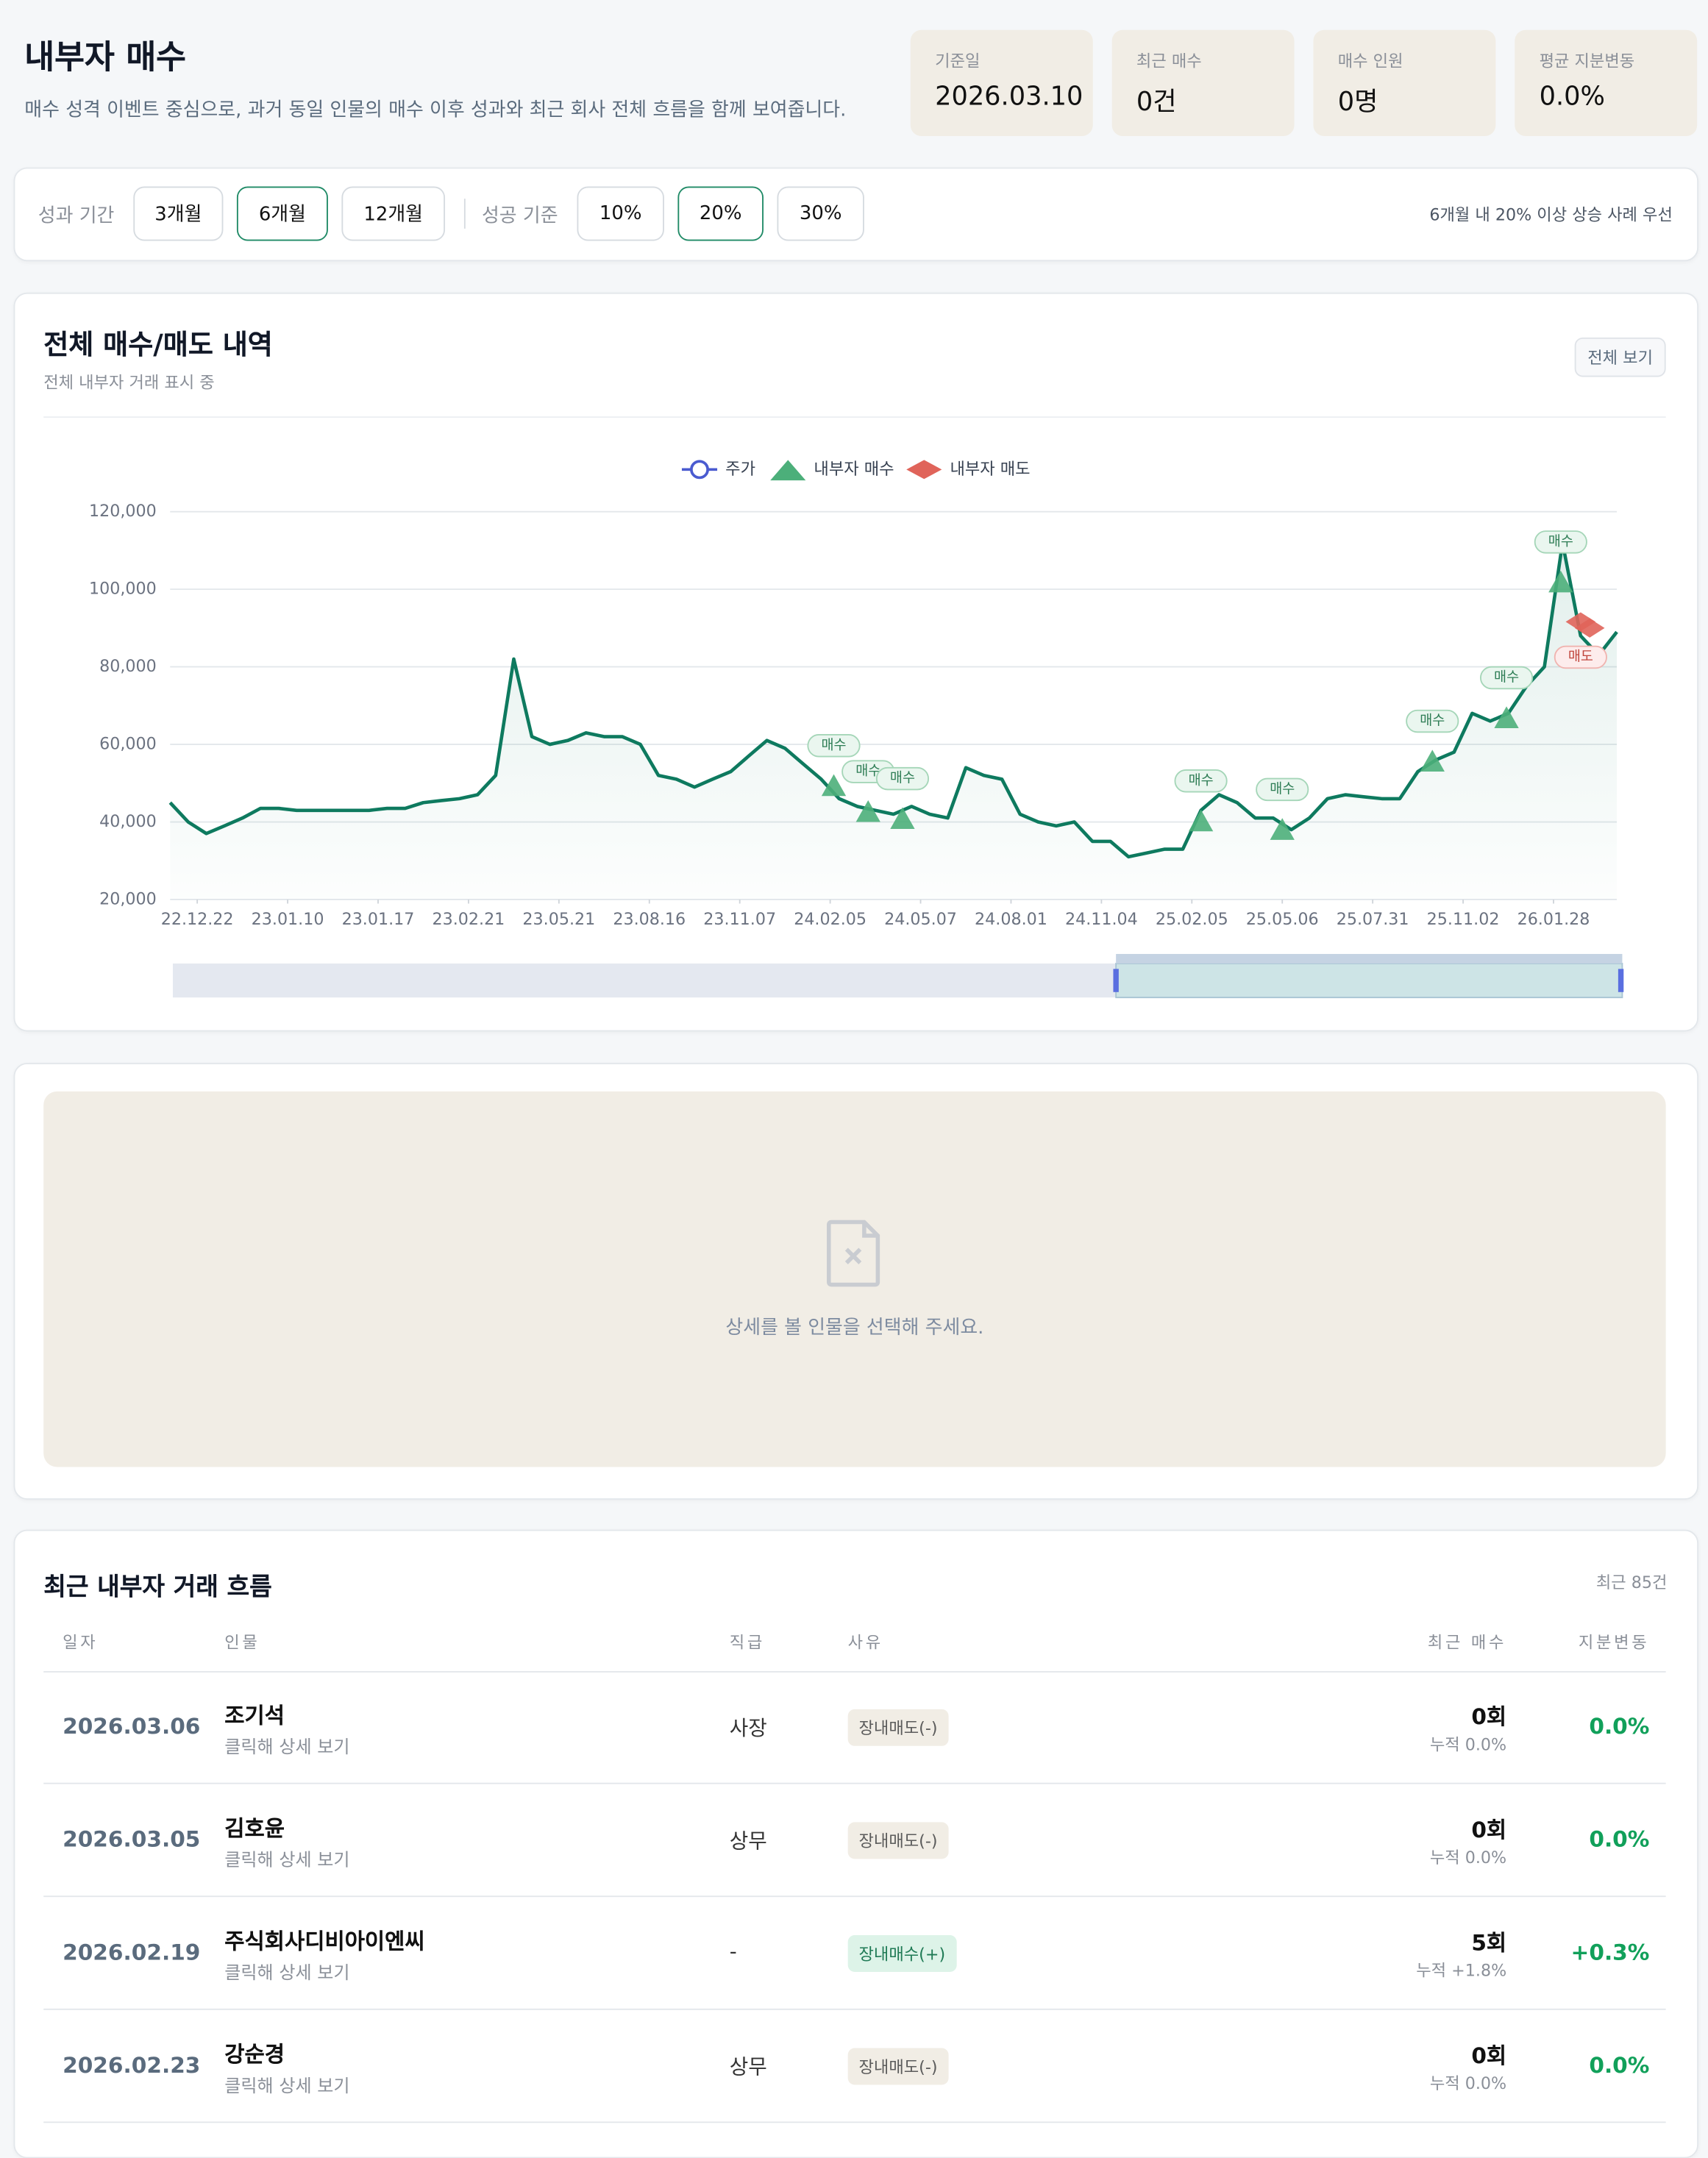 Image resolution: width=1708 pixels, height=2158 pixels. Describe the element at coordinates (748, 1728) in the screenshot. I see `row-position: 사장` at that location.